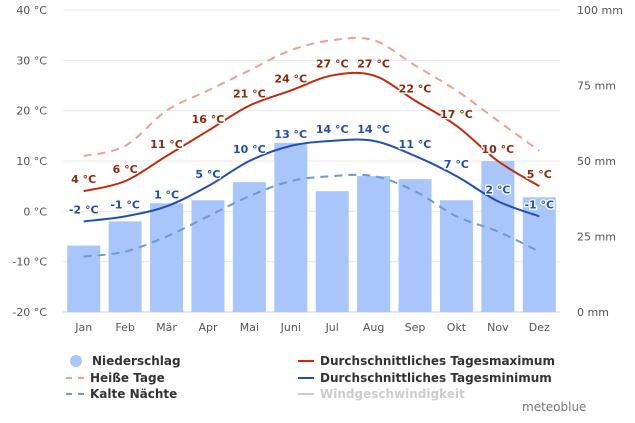 This screenshot has height=423, width=635. Describe the element at coordinates (29, 262) in the screenshot. I see `y-tick-label: -10 °C` at that location.